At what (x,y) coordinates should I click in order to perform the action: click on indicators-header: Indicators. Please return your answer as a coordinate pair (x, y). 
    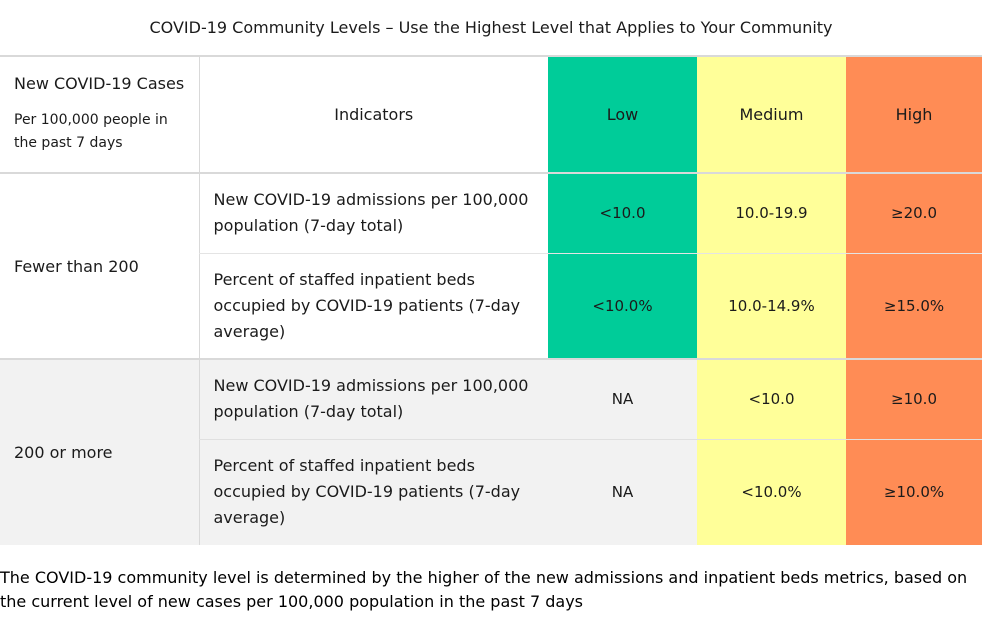
    Looking at the image, I should click on (373, 115).